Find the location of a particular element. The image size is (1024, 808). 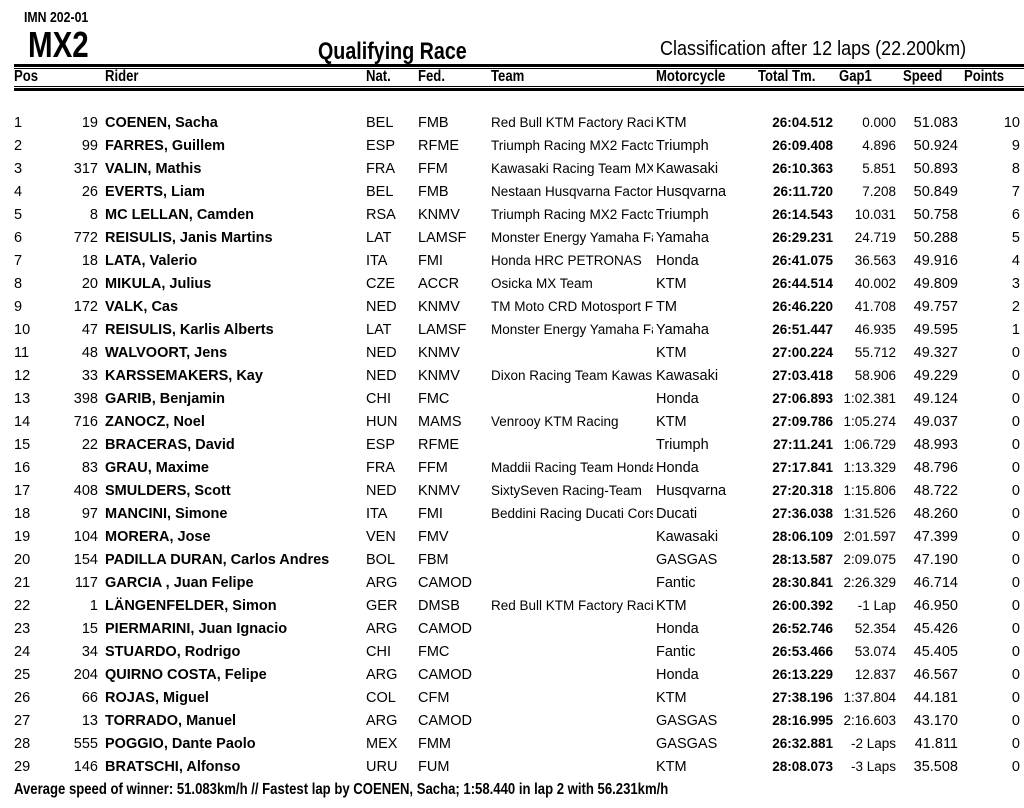

gap: 1:05.274 is located at coordinates (869, 421).